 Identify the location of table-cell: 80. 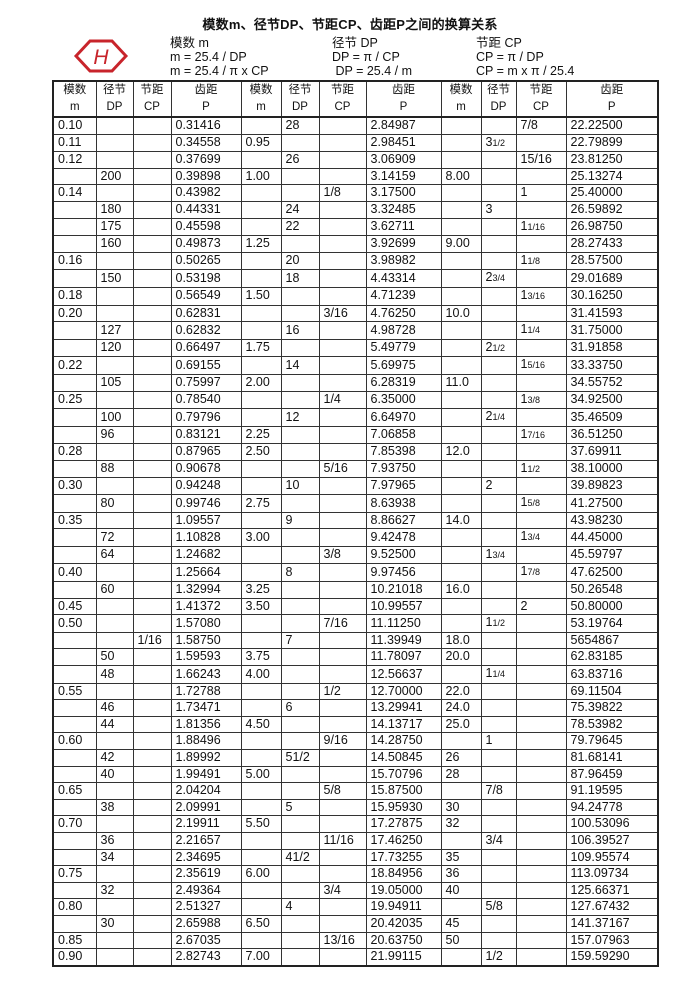
(114, 503).